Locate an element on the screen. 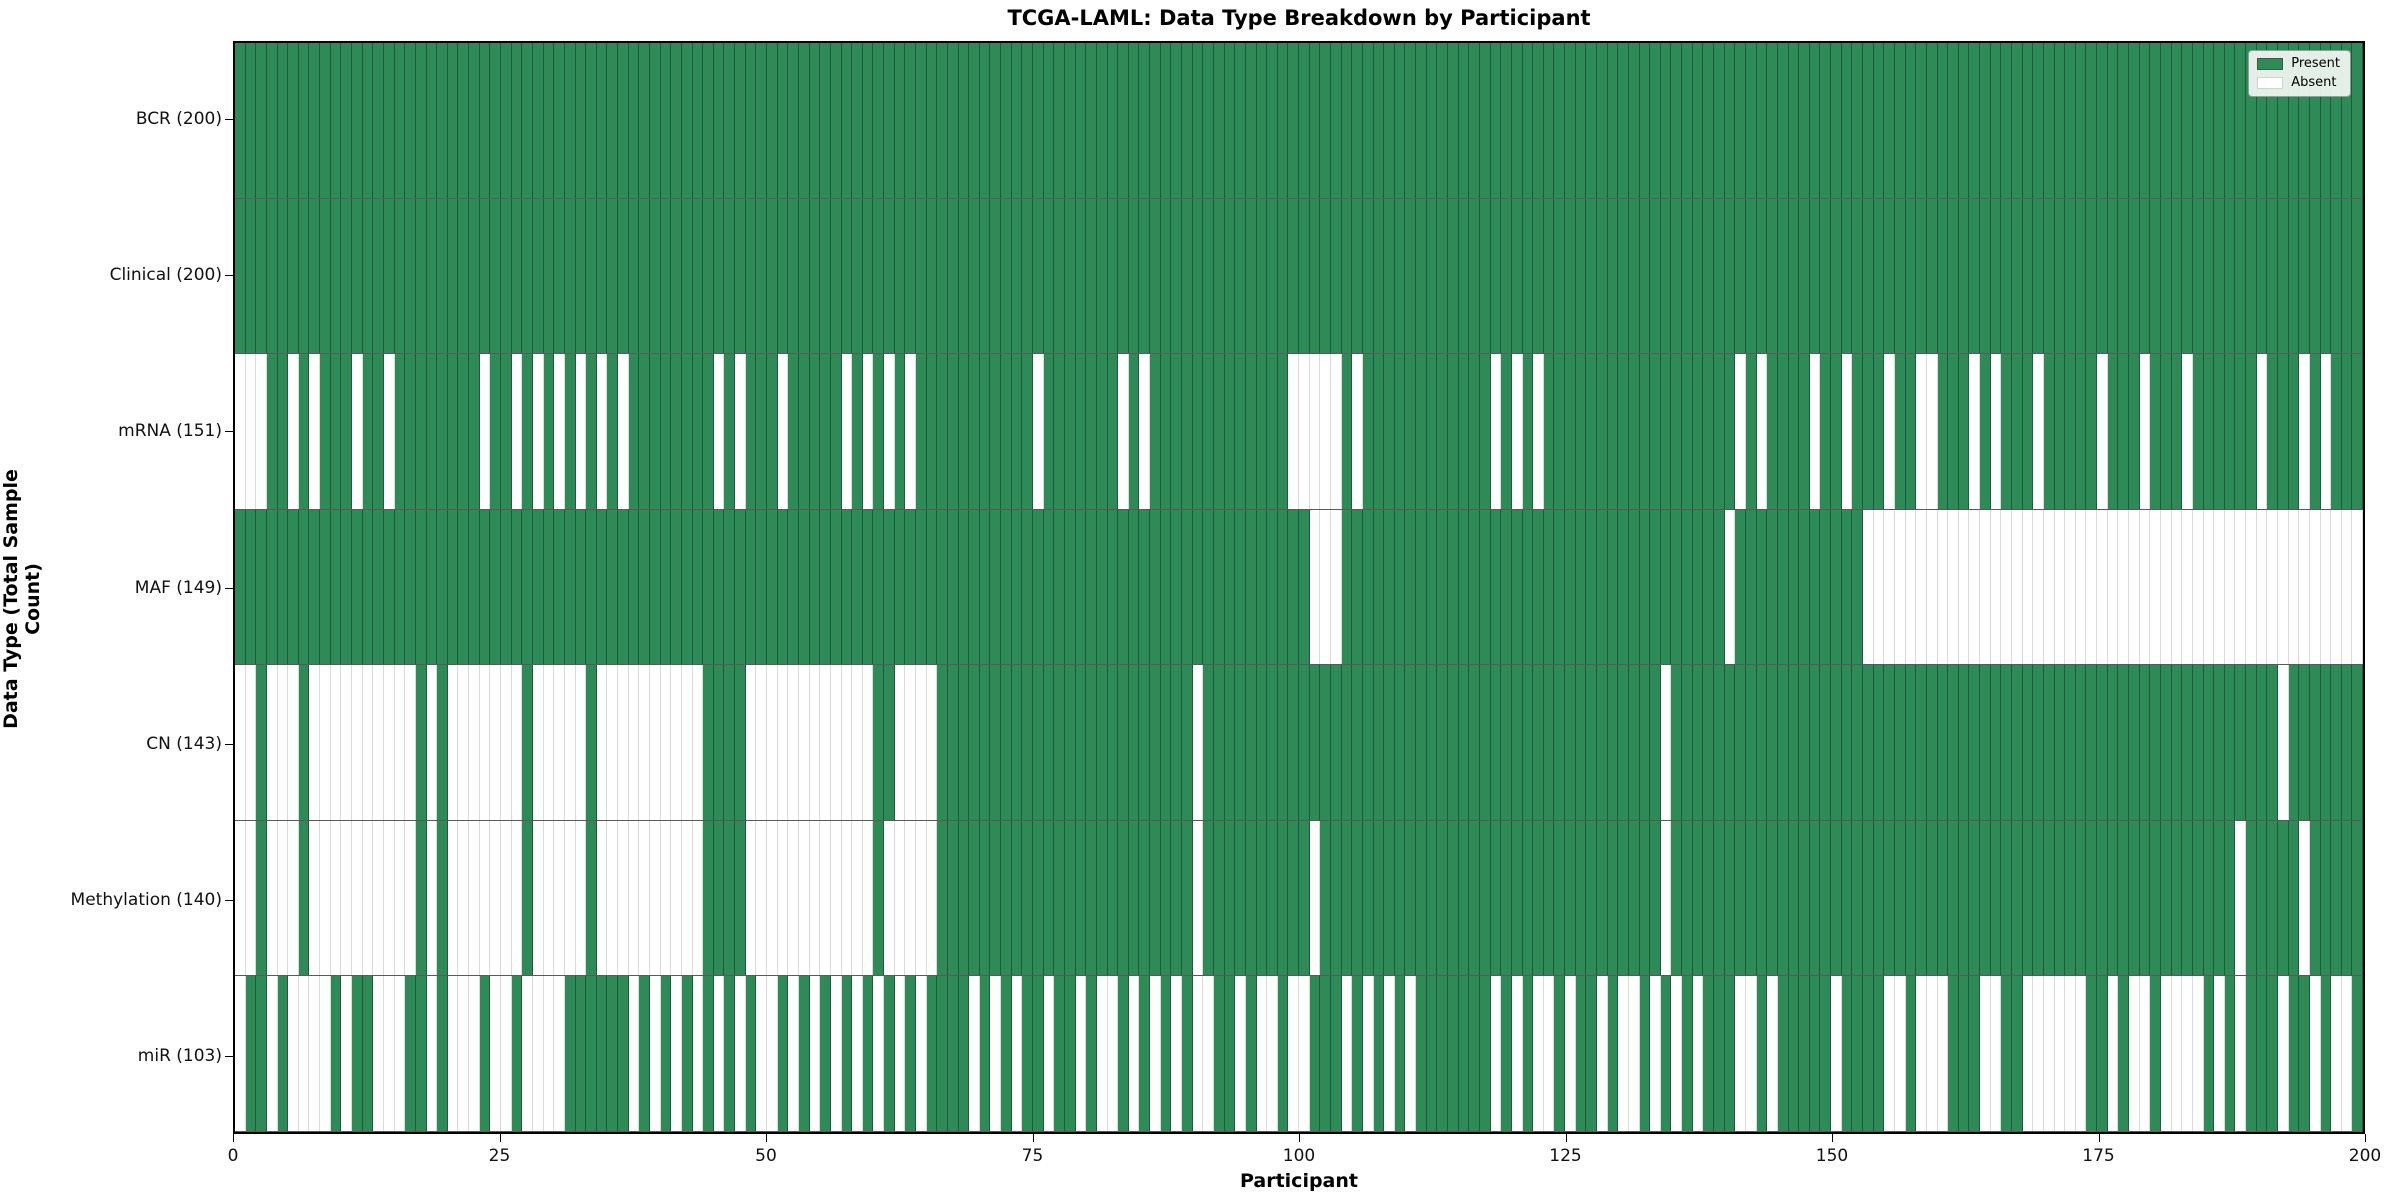 The height and width of the screenshot is (1200, 2400). x-tick-label: 100 is located at coordinates (1299, 1156).